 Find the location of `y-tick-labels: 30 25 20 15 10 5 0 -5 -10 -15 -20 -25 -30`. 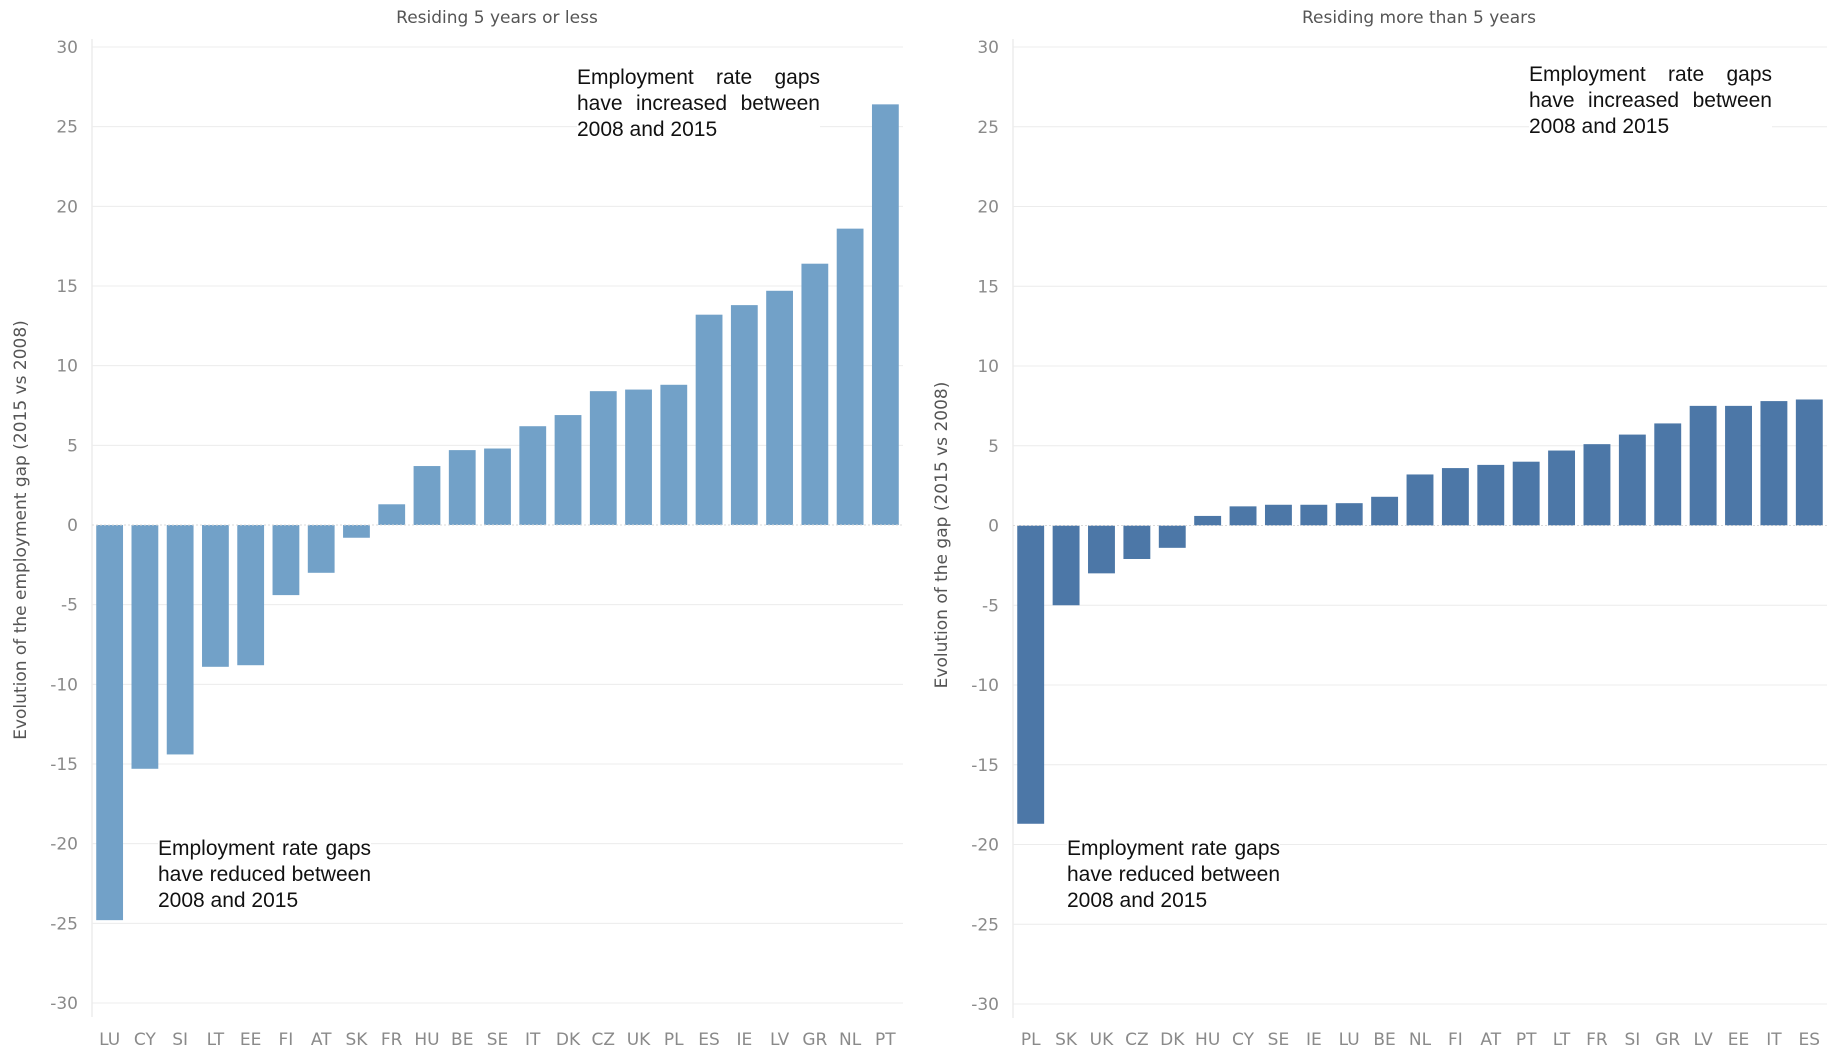

y-tick-labels: 30 25 20 15 10 5 0 -5 -10 -15 -20 -25 -30 is located at coordinates (985, 526).